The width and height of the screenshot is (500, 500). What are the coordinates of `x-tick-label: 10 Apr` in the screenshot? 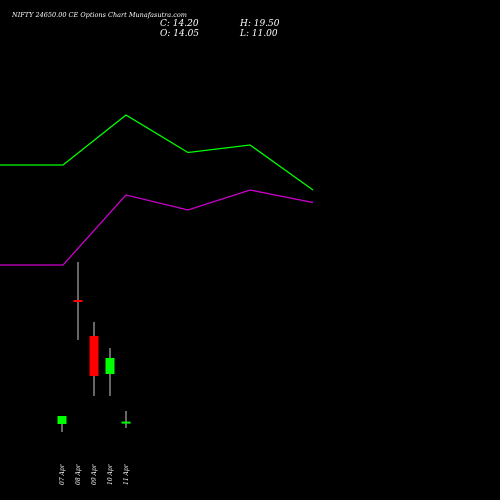 It's located at (110, 474).